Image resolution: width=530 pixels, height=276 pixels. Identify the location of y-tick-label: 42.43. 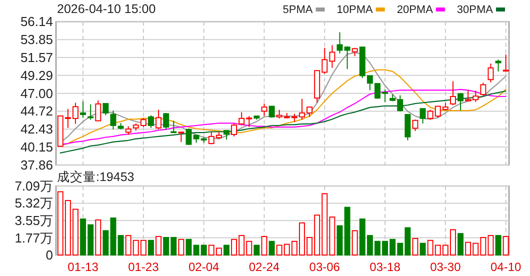
(36, 129).